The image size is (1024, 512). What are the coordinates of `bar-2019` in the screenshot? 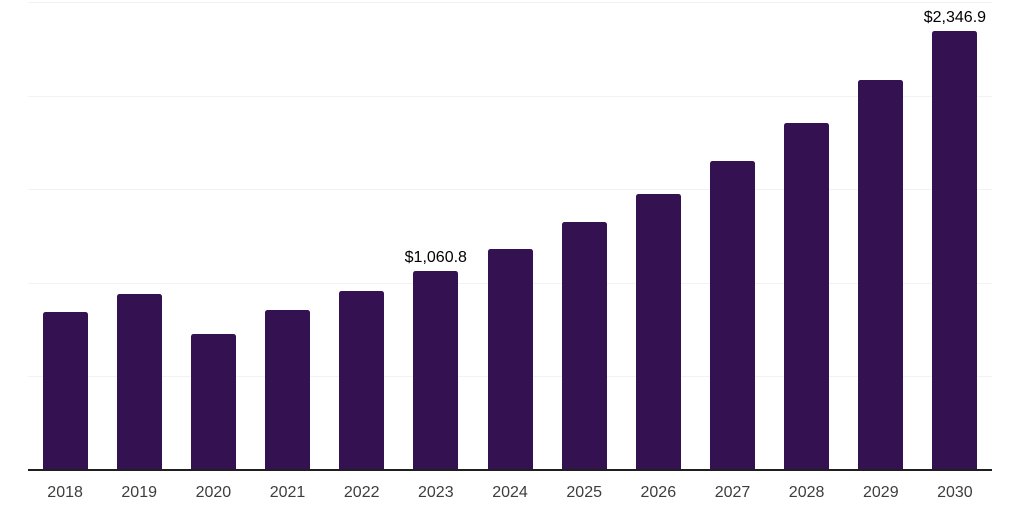 It's located at (139, 382).